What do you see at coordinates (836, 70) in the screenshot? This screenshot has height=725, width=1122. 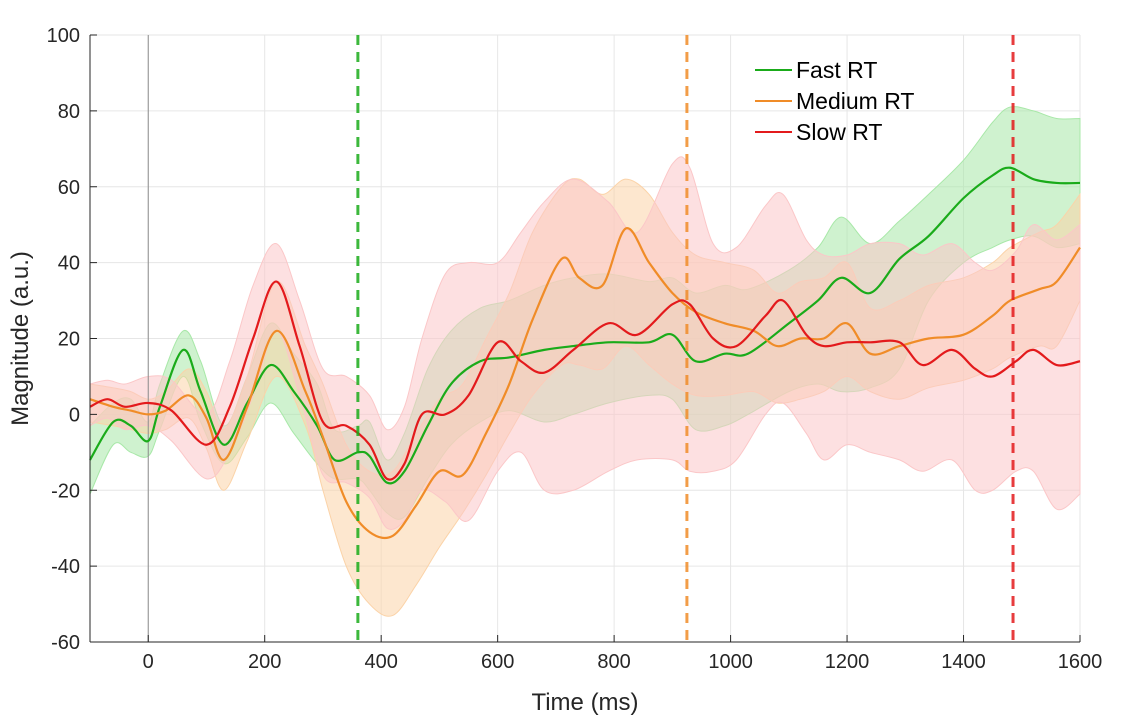 I see `legend-label-0: Fast RT` at bounding box center [836, 70].